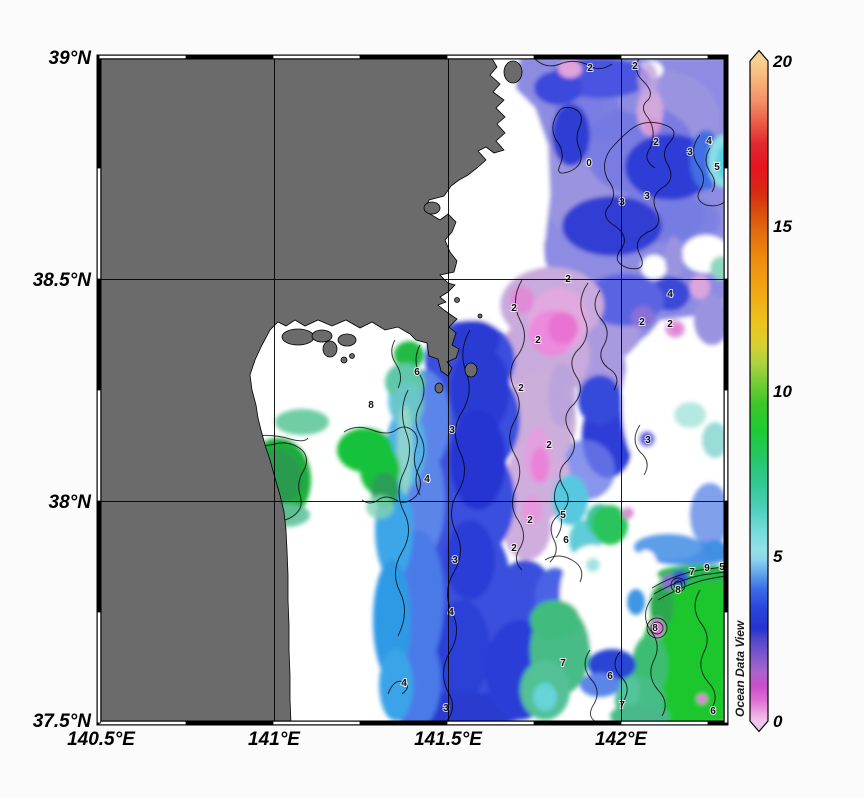  I want to click on svg-text: 10, so click(782, 391).